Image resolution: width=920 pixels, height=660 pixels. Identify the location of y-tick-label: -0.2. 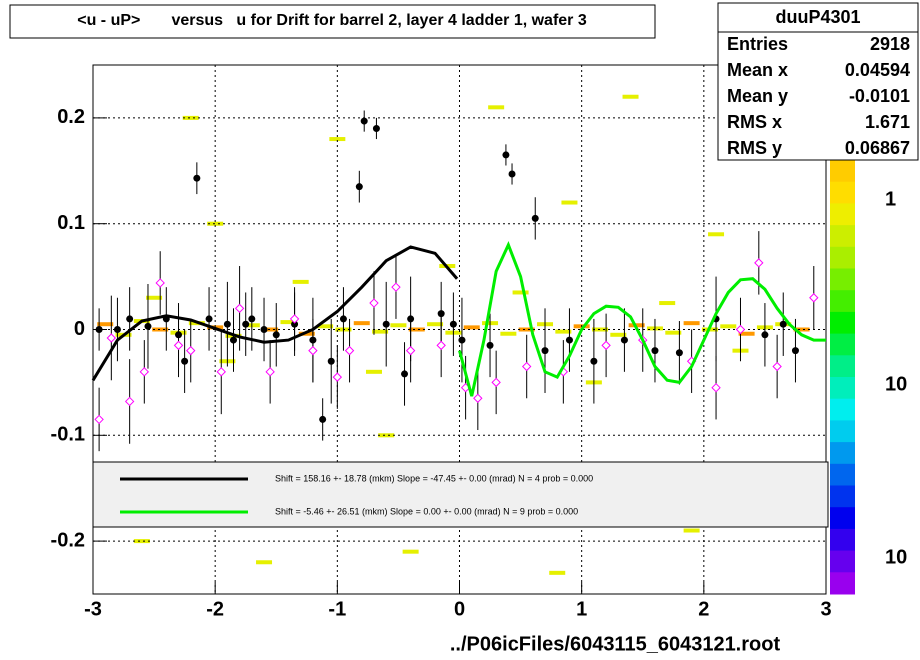
(68, 540).